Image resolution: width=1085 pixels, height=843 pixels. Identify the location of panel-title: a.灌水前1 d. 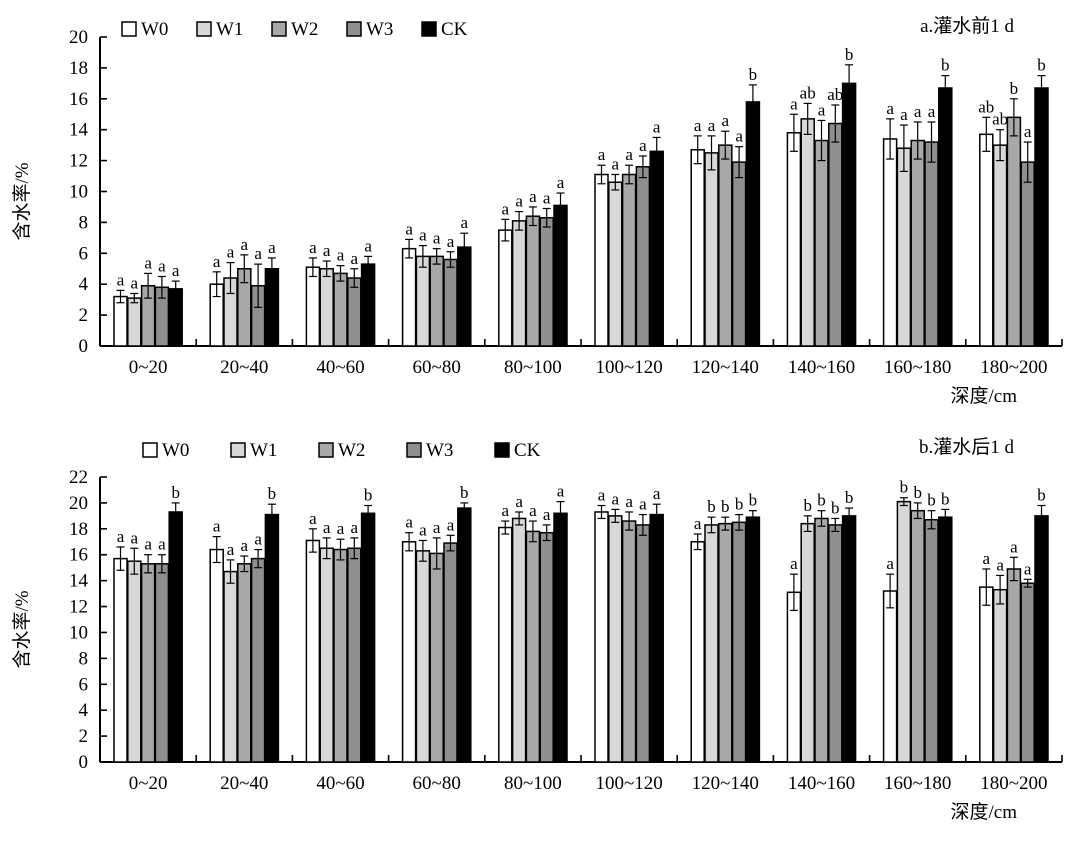
(967, 26).